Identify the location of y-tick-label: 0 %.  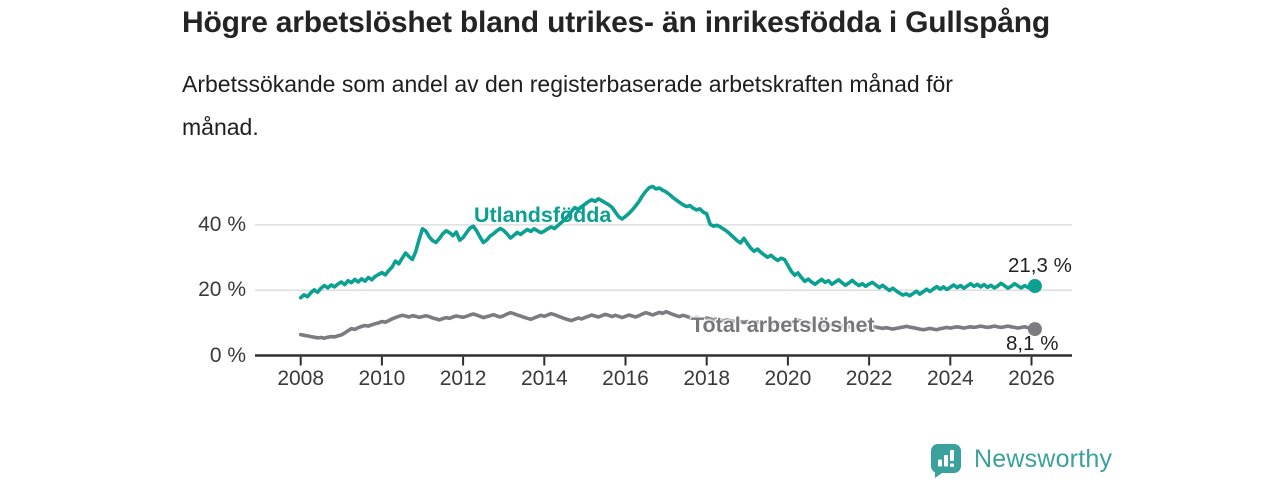
(227, 355).